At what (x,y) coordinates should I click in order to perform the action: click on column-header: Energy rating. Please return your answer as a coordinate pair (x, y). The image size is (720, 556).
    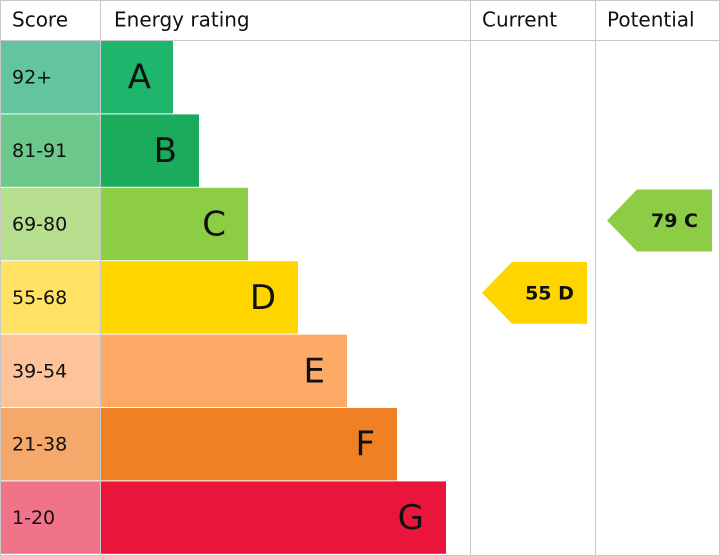
    Looking at the image, I should click on (182, 20).